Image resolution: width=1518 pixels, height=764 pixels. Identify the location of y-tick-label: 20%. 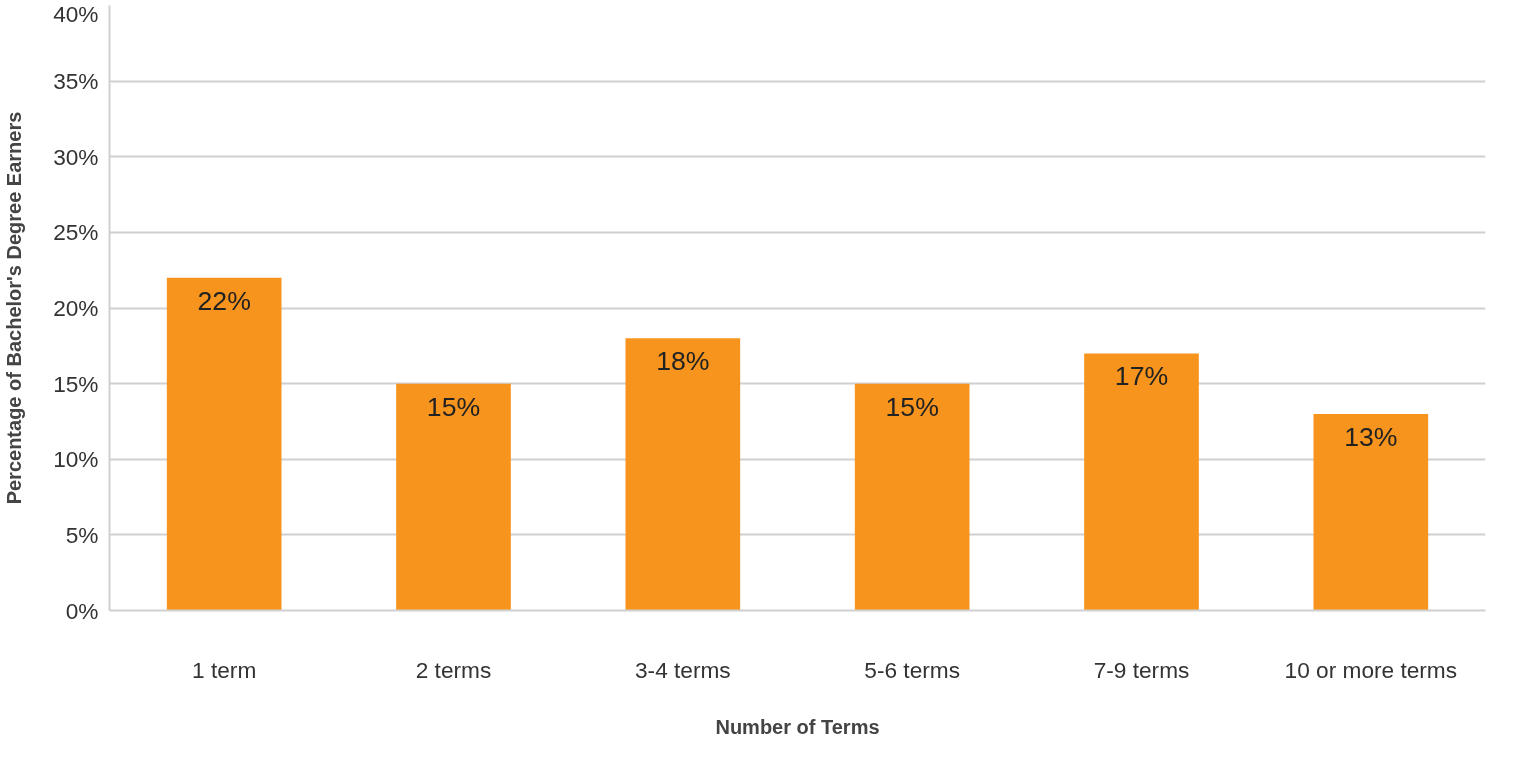
(76, 308).